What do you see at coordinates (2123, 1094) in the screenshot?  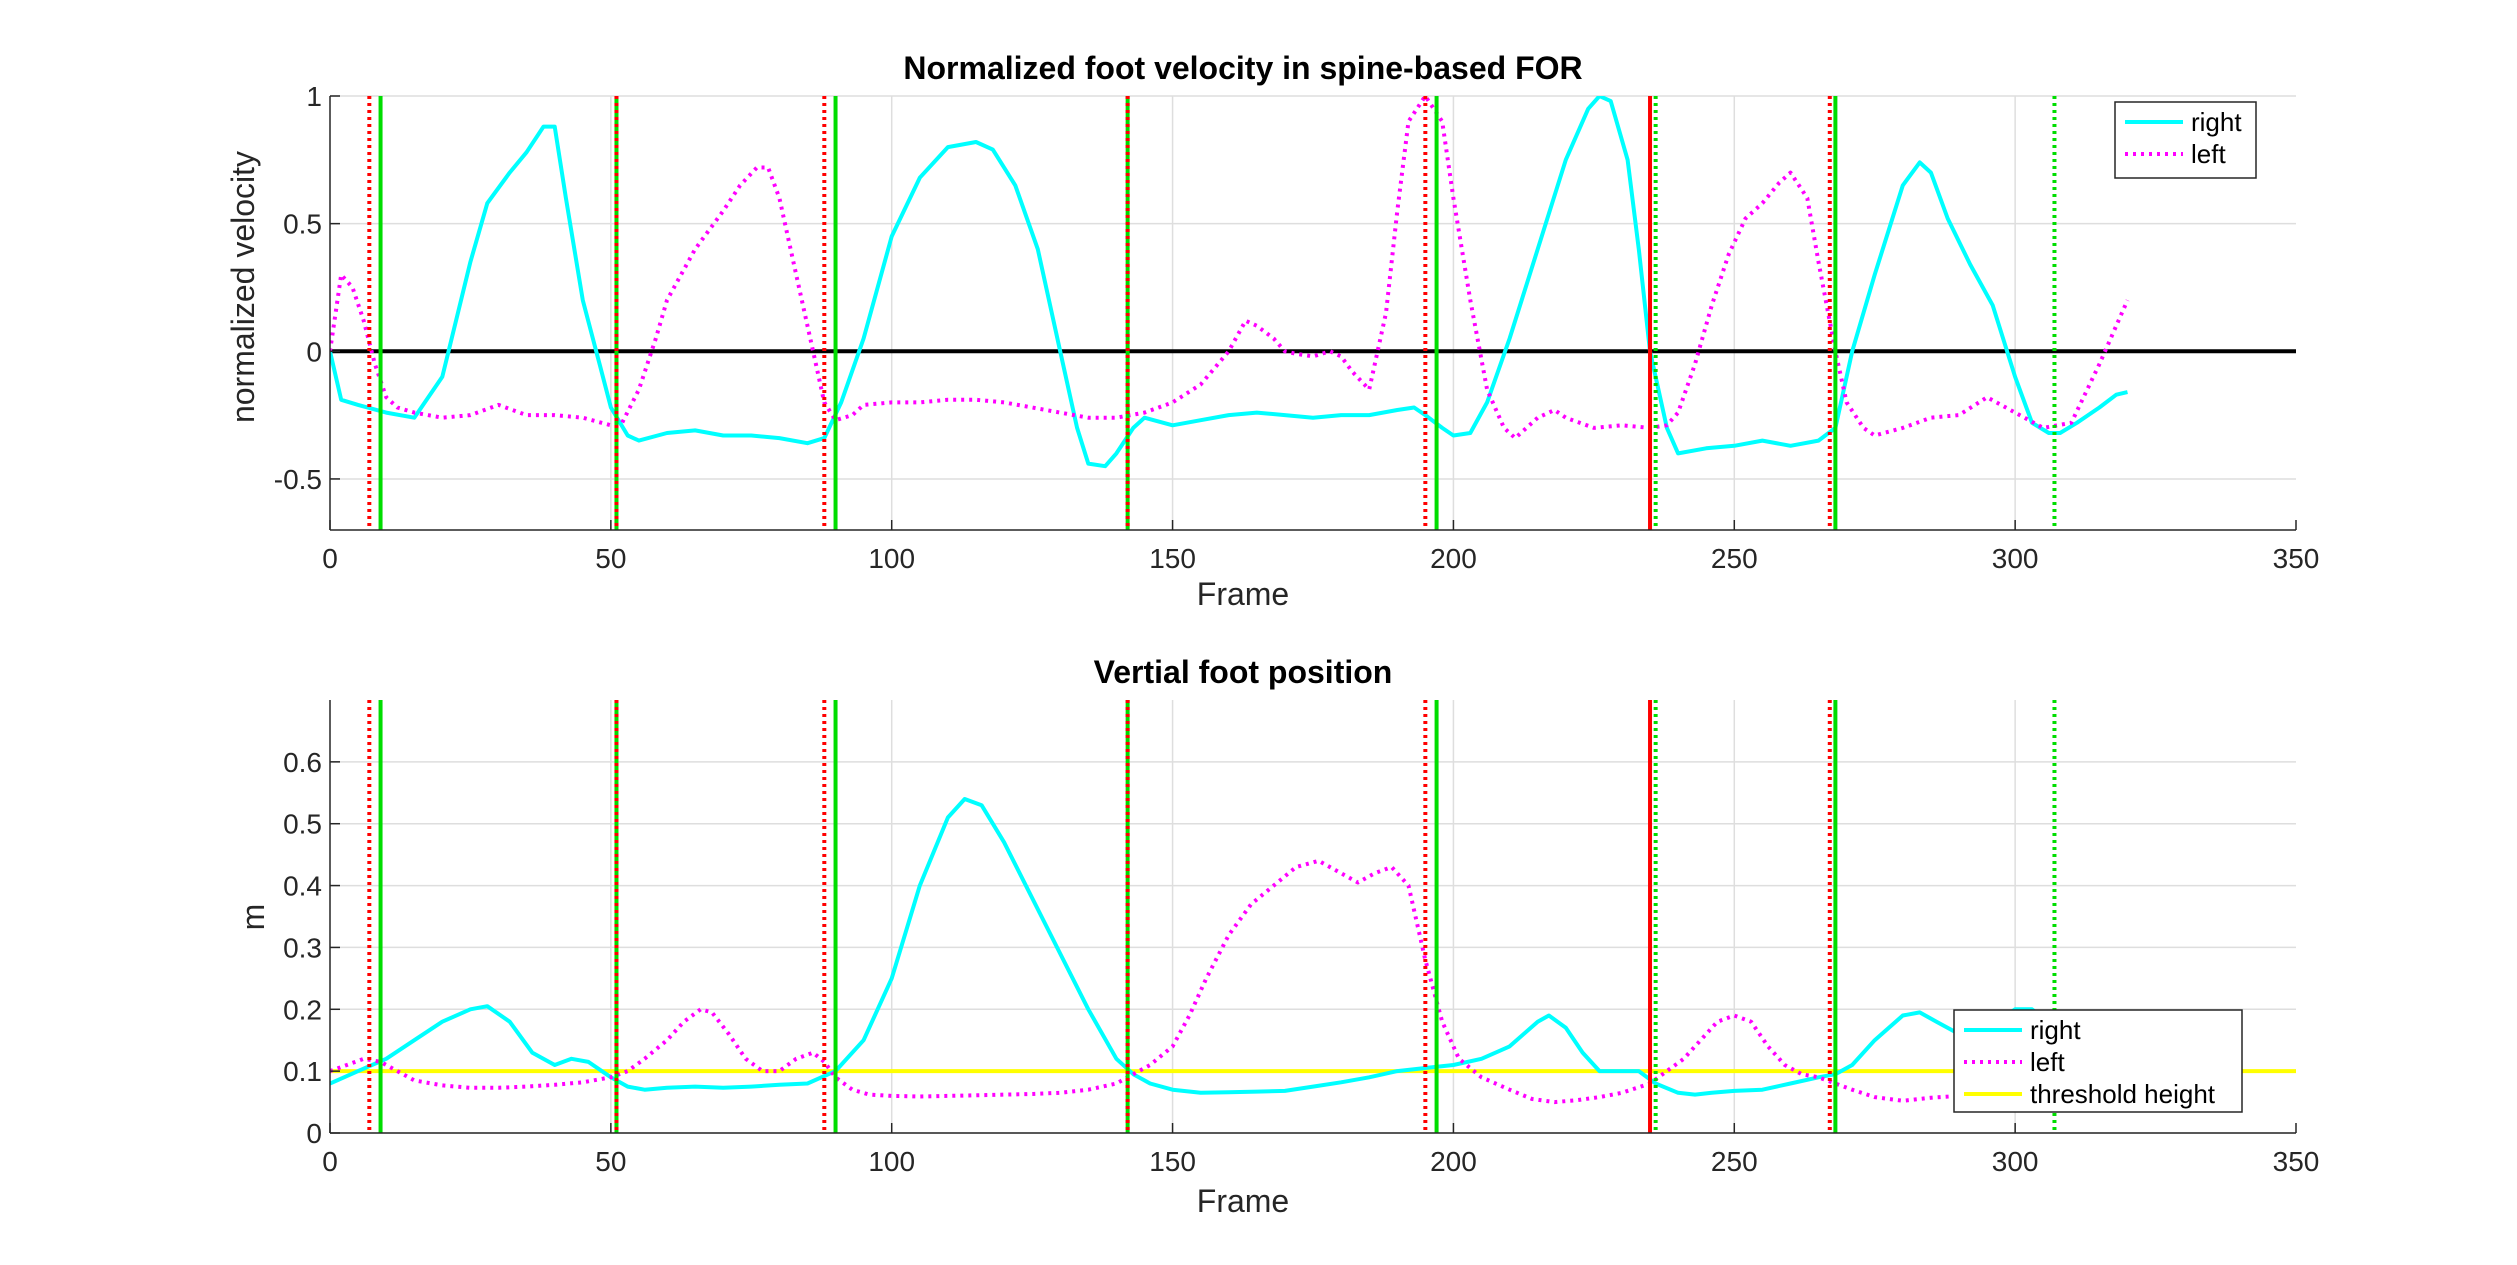 I see `position-legend-label-threshold-height: threshold height` at bounding box center [2123, 1094].